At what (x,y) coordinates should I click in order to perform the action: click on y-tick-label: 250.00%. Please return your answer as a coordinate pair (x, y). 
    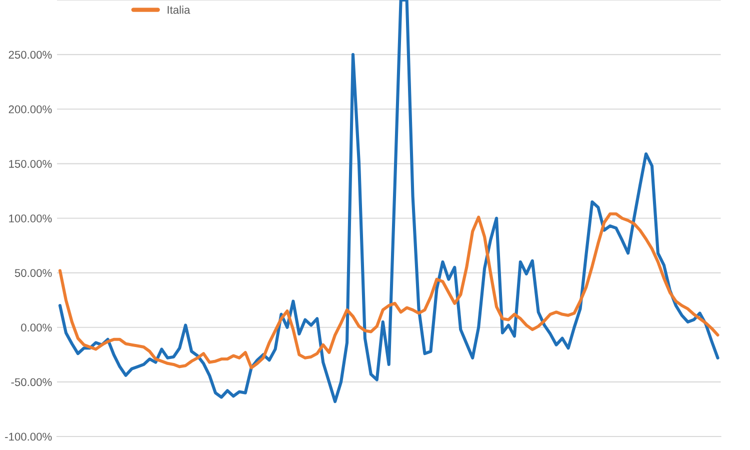
    Looking at the image, I should click on (30, 54).